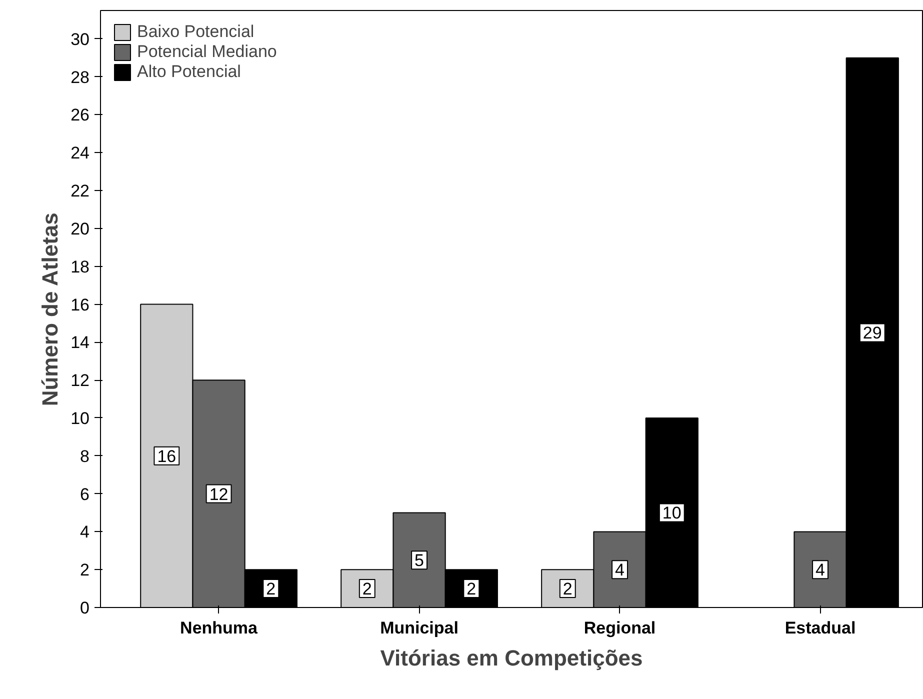 The width and height of the screenshot is (923, 699). I want to click on y-tick-label: 14, so click(80, 342).